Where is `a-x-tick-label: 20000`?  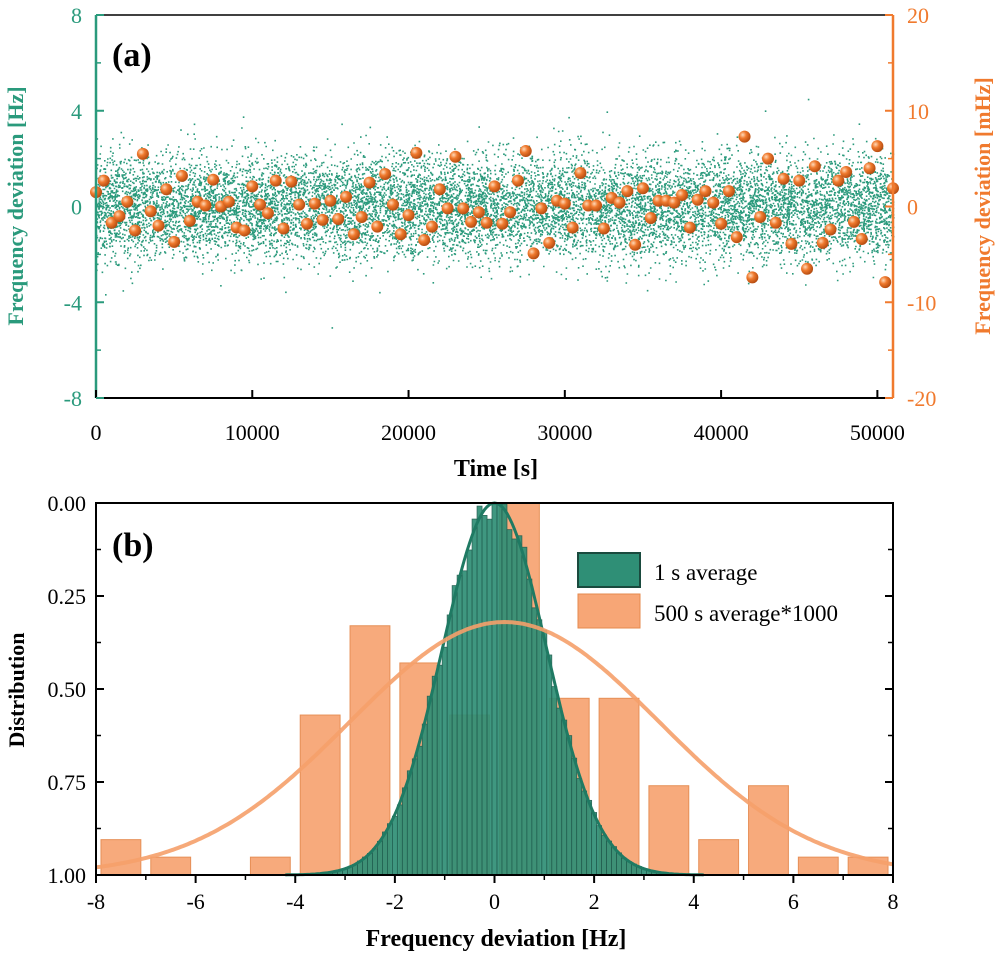
a-x-tick-label: 20000 is located at coordinates (408, 432).